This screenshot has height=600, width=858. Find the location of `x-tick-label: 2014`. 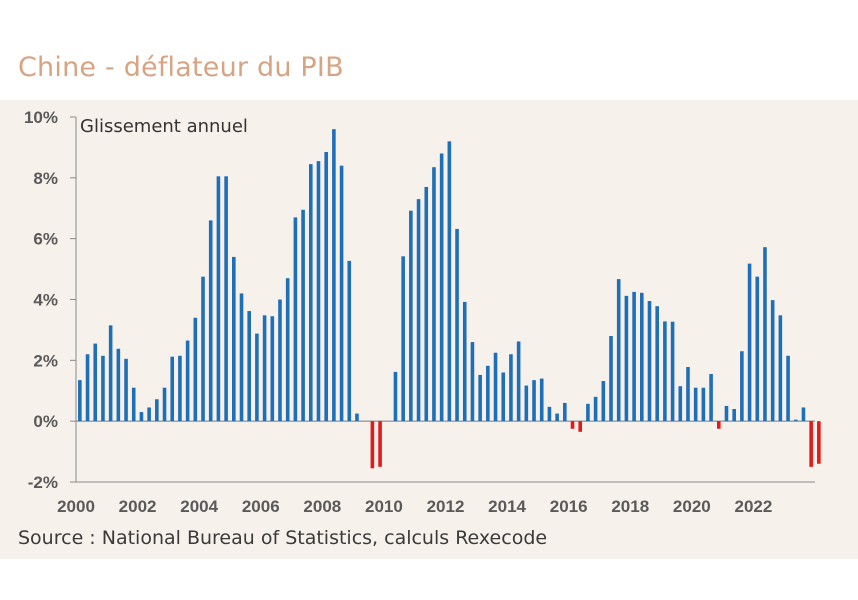

x-tick-label: 2014 is located at coordinates (507, 506).